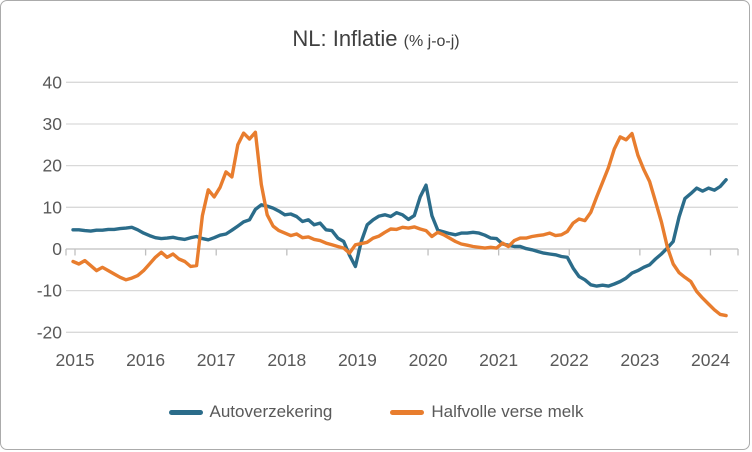 The image size is (752, 452). I want to click on y-tick-label--20: -20, so click(50, 332).